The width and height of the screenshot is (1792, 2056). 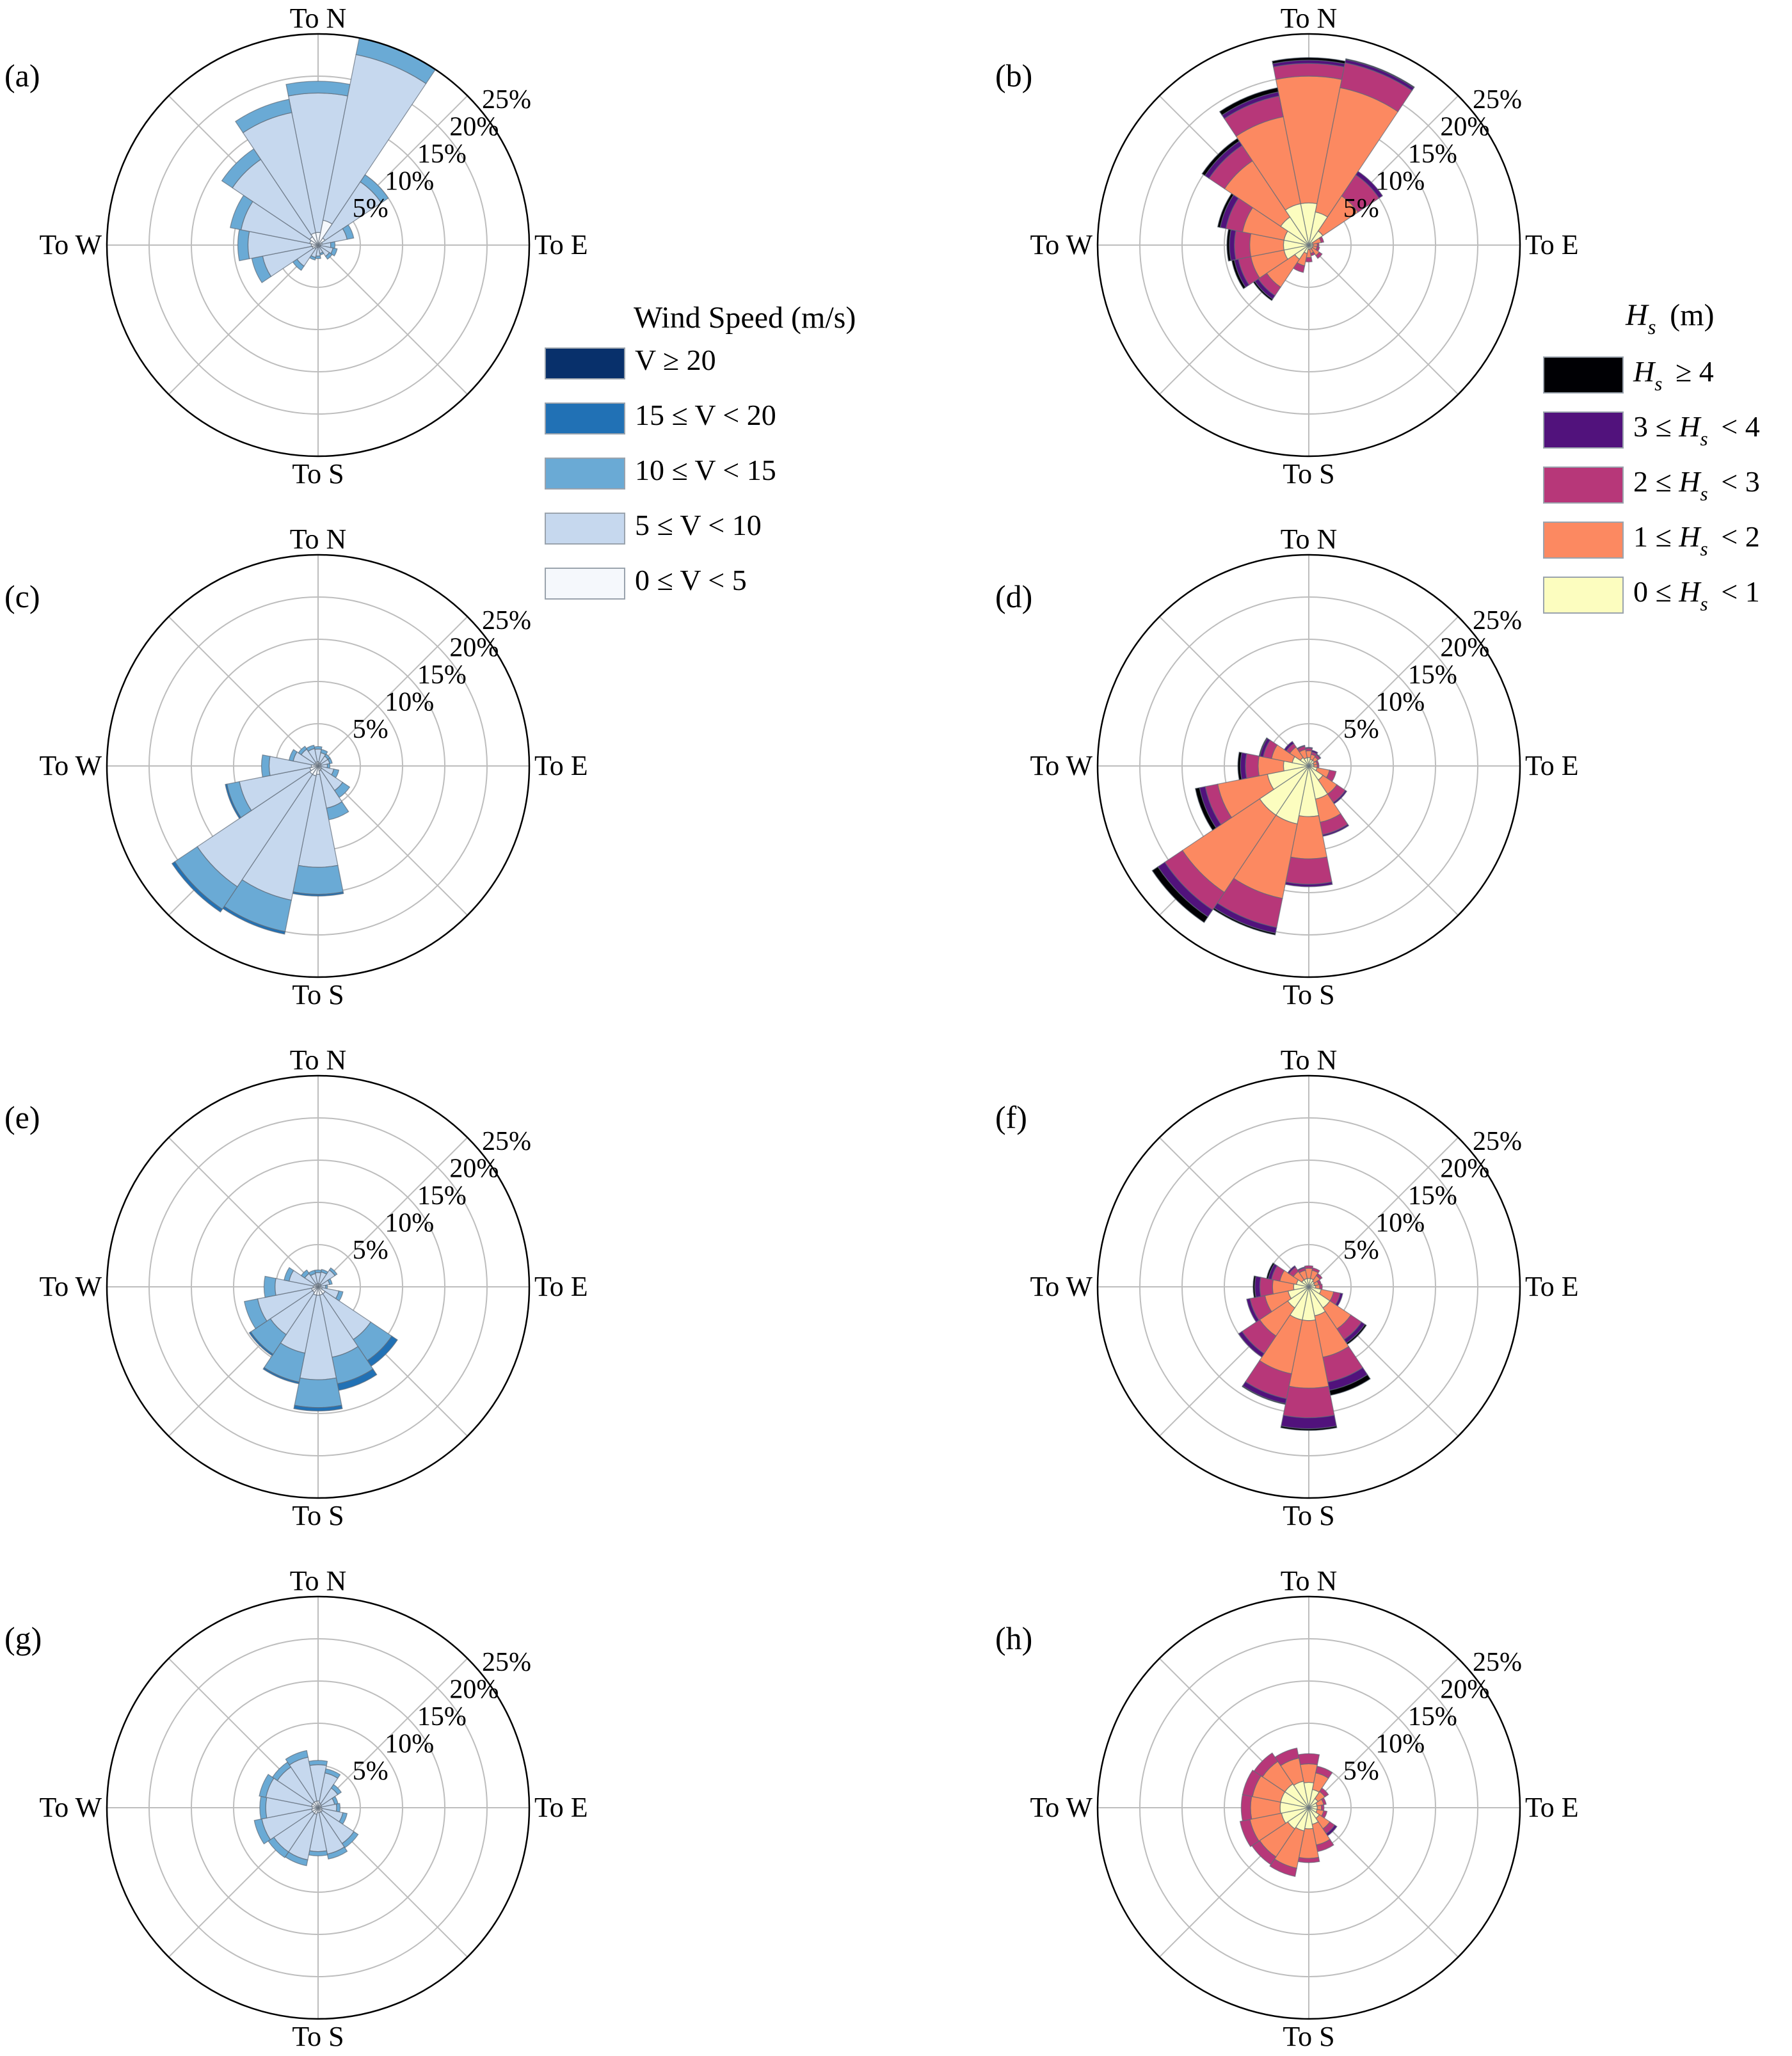 I want to click on rose-panel-3: (d) 5%10%15%20%25% To N To E To S To W, so click(x=1287, y=766).